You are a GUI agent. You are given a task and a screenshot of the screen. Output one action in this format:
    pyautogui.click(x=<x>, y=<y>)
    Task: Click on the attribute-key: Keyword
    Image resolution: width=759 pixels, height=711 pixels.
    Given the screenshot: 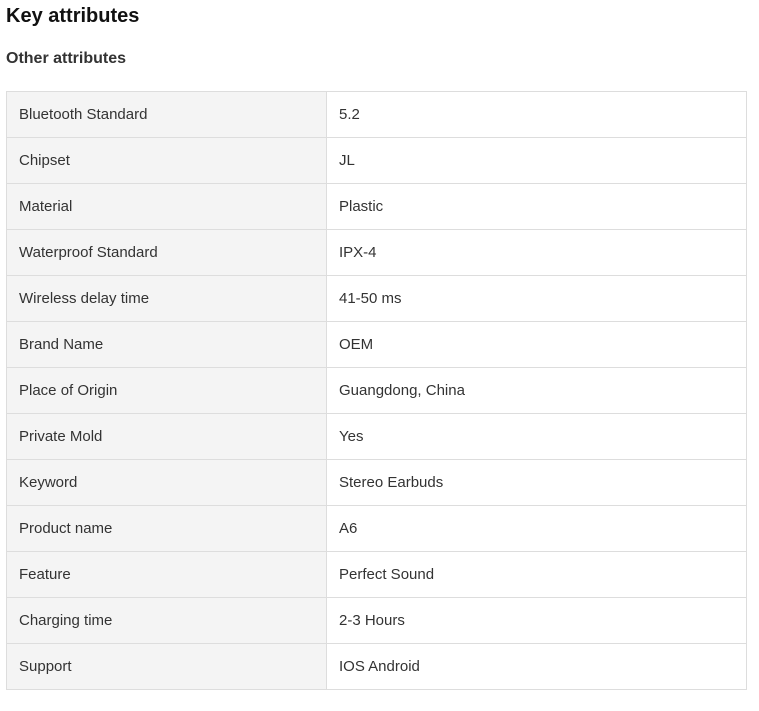 What is the action you would take?
    pyautogui.click(x=166, y=482)
    